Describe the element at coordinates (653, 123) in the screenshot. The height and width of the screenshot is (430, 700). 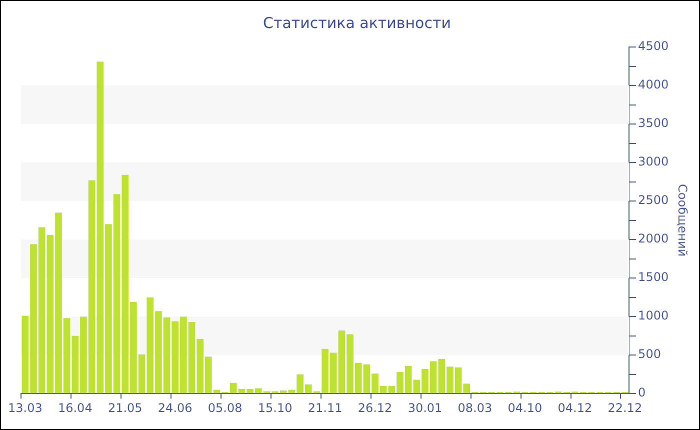
I see `y-tick-label: 3500` at that location.